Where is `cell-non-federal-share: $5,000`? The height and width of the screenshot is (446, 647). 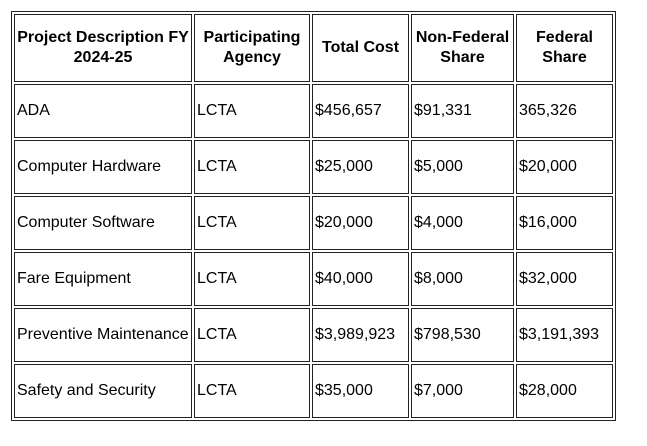 cell-non-federal-share: $5,000 is located at coordinates (462, 167).